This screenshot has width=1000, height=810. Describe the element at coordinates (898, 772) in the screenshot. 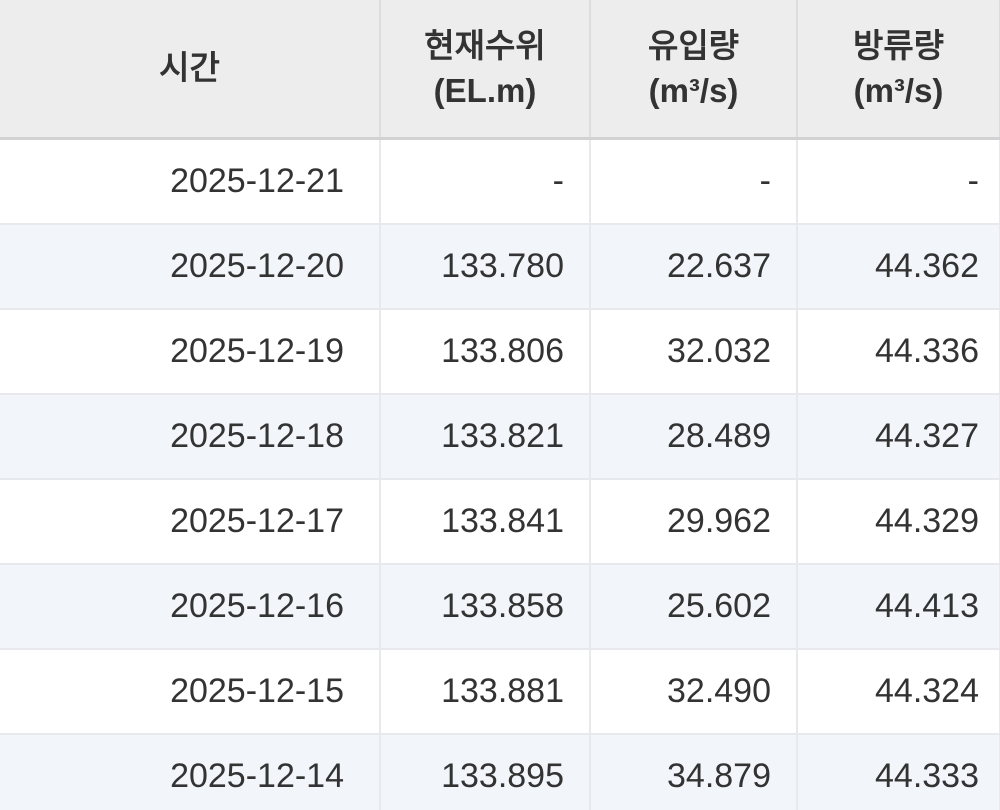

I see `outflow-cell: 44.333` at that location.